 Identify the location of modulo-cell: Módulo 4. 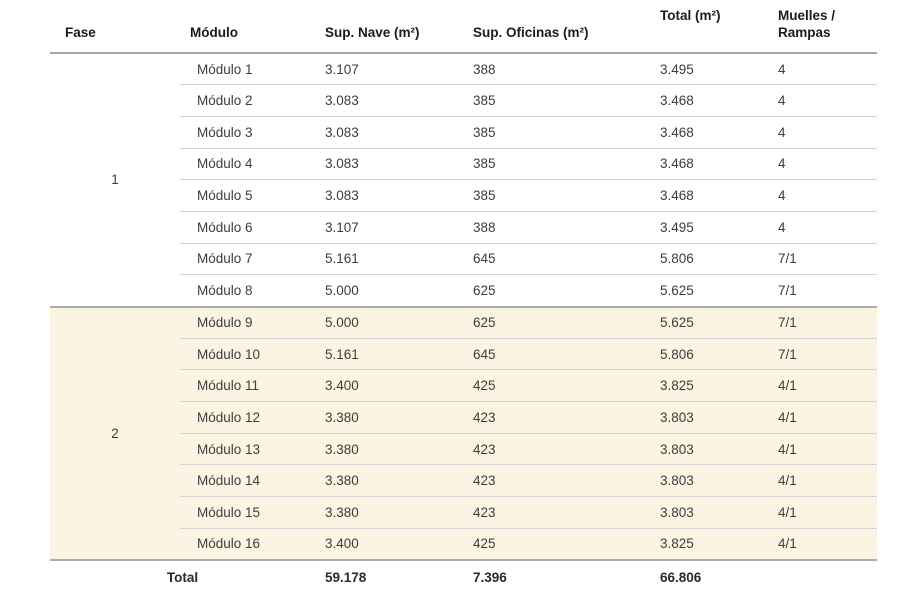
(247, 163).